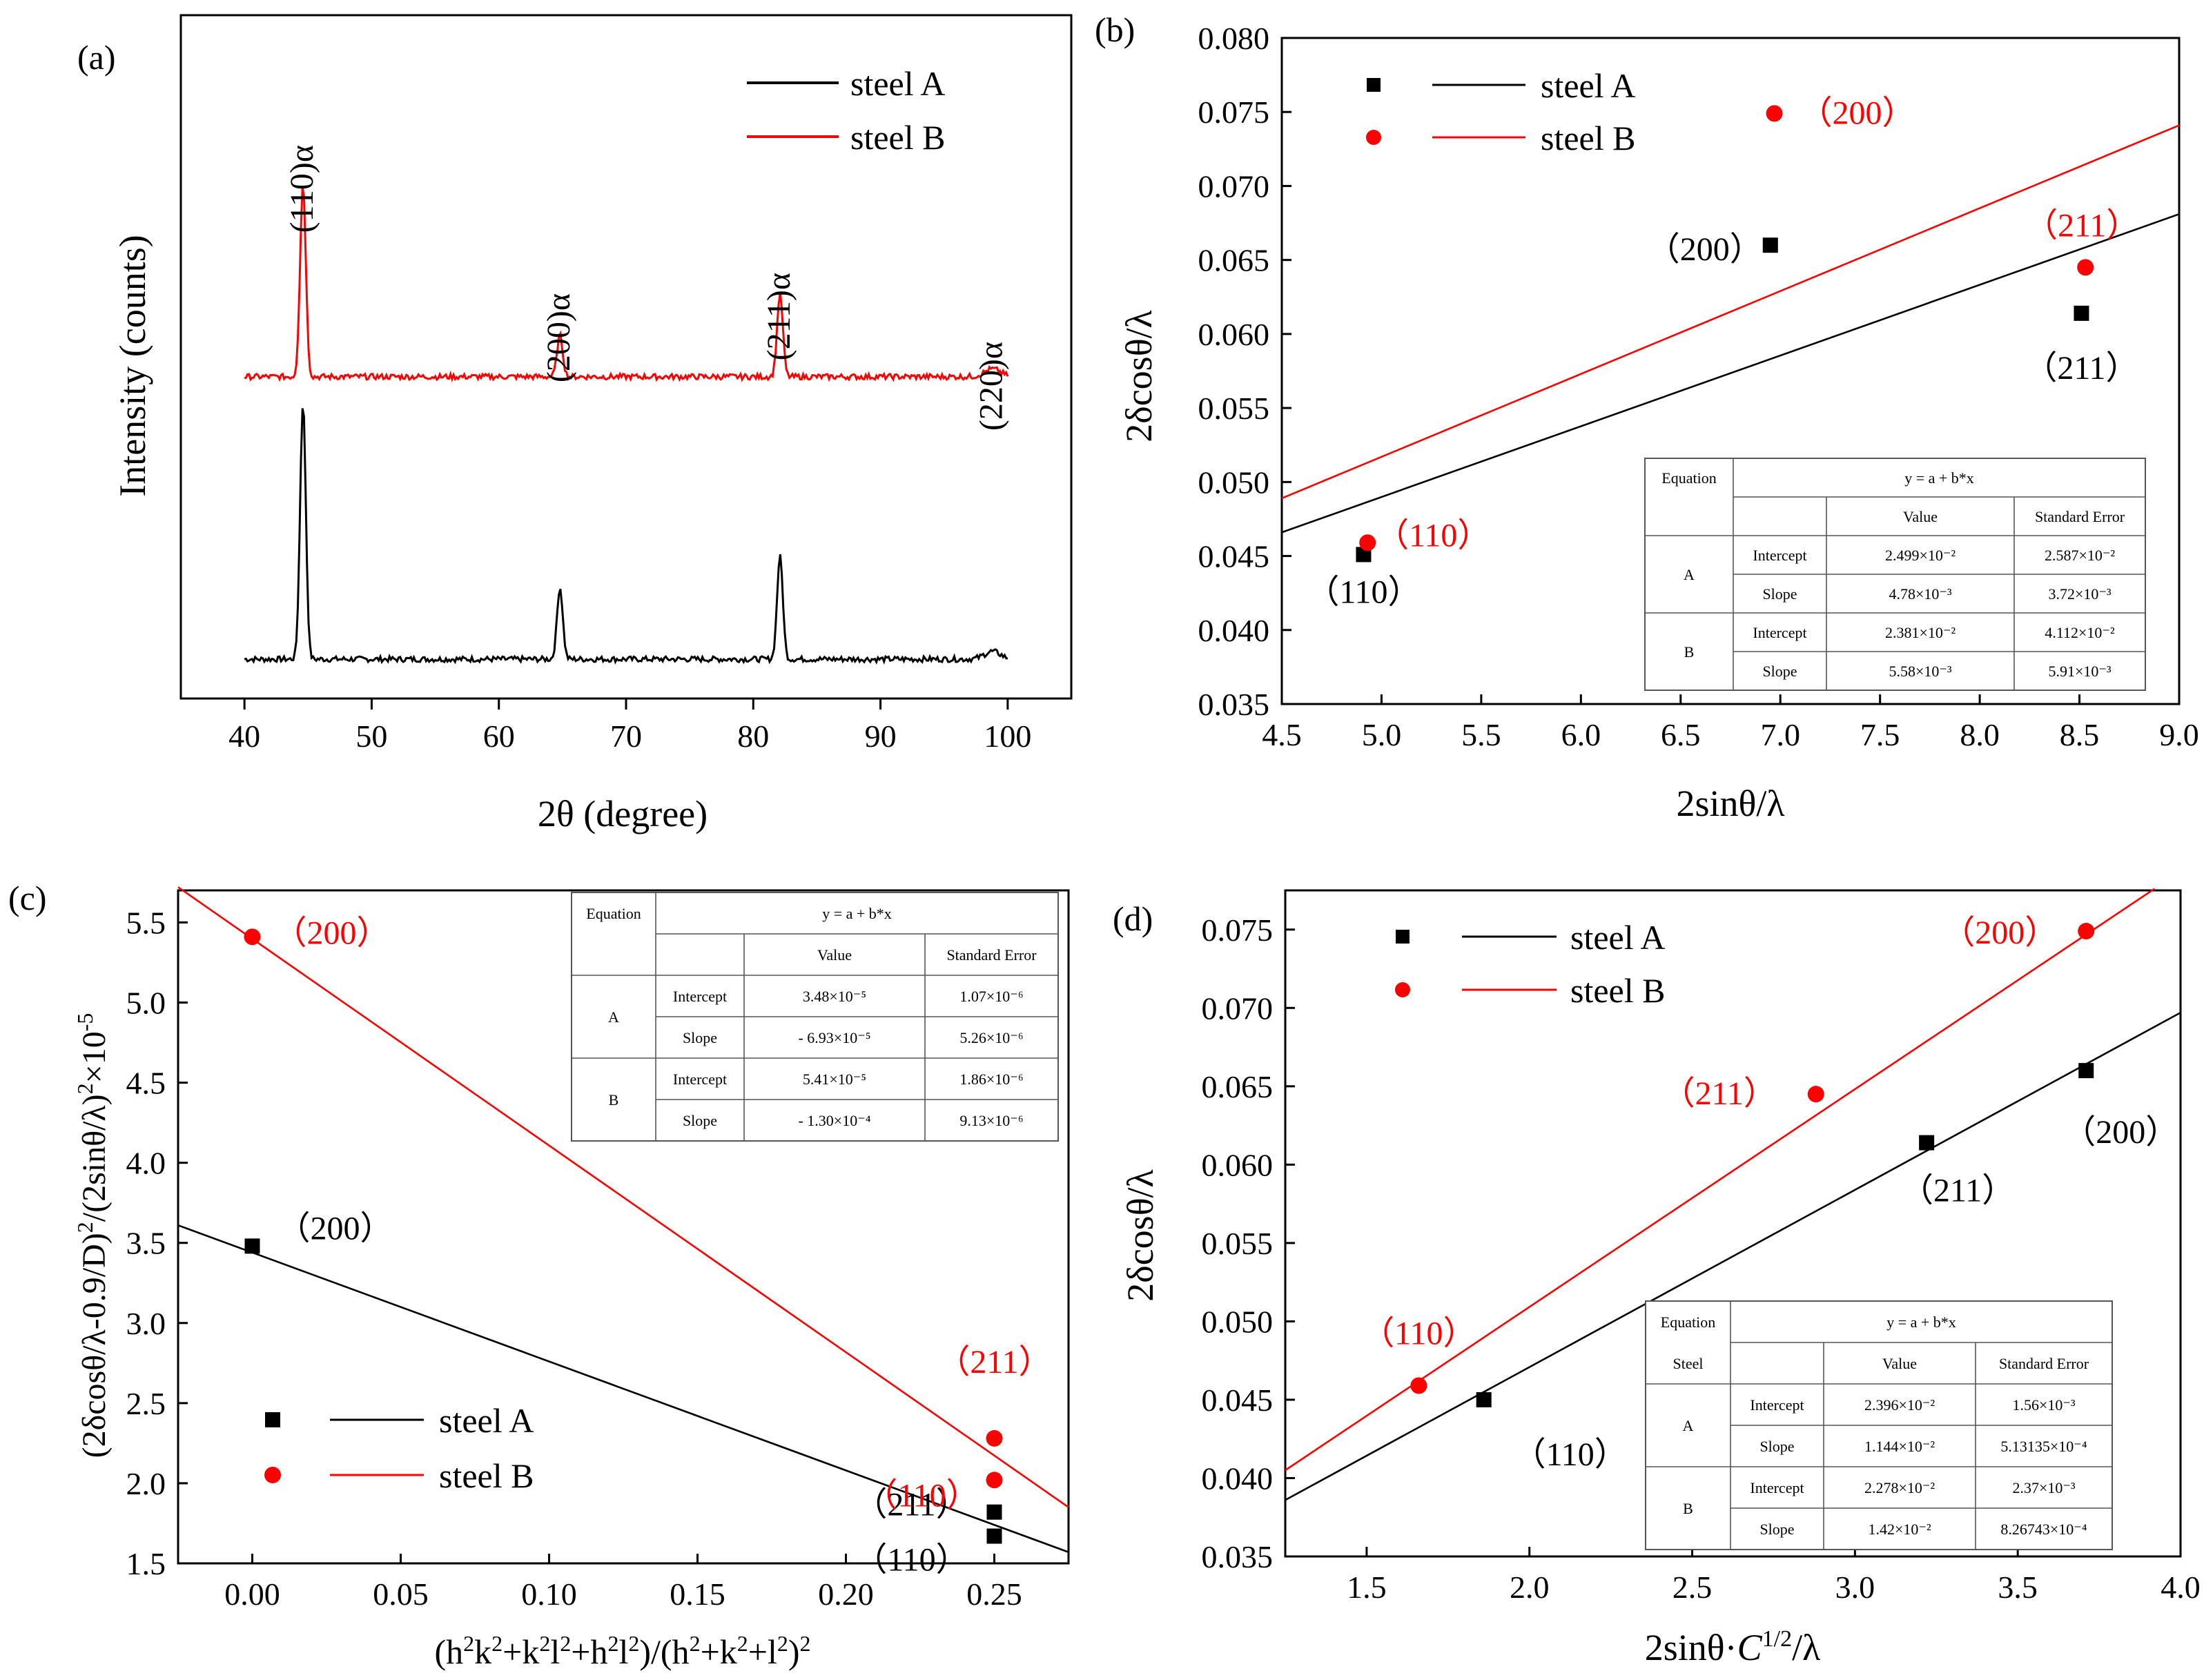  What do you see at coordinates (1617, 937) in the screenshot?
I see `legend-d-label-steel-a: steel A` at bounding box center [1617, 937].